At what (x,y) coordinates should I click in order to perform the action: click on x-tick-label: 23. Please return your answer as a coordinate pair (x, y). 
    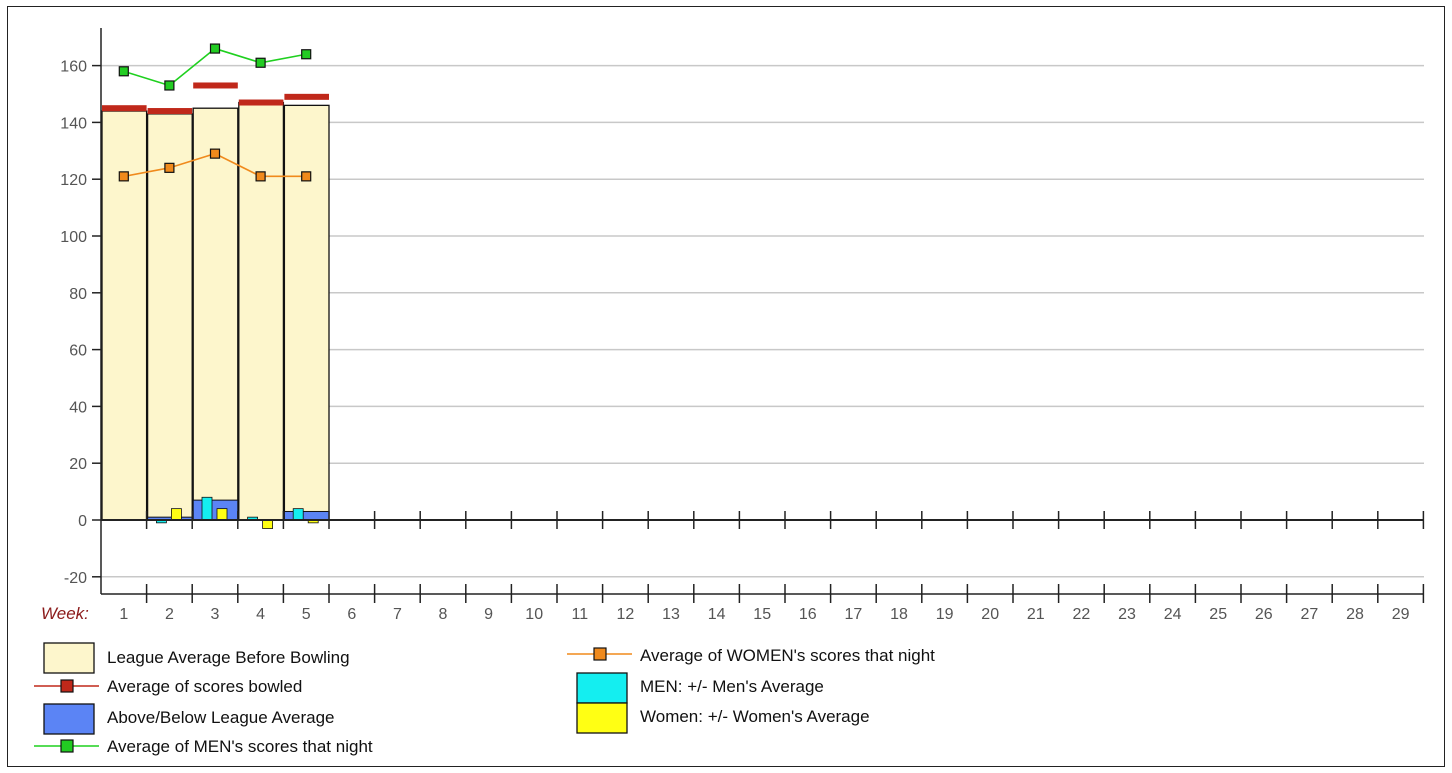
    Looking at the image, I should click on (1127, 614).